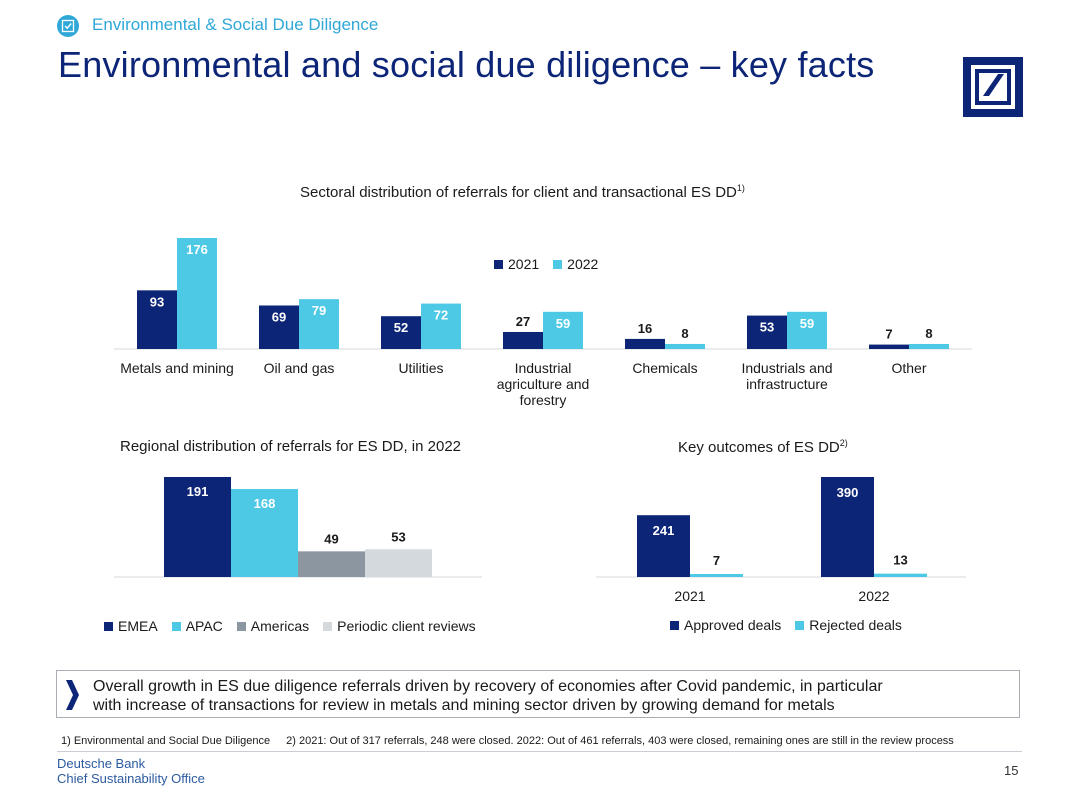 The height and width of the screenshot is (810, 1080). What do you see at coordinates (265, 503) in the screenshot?
I see `region-value-label-apac: 168` at bounding box center [265, 503].